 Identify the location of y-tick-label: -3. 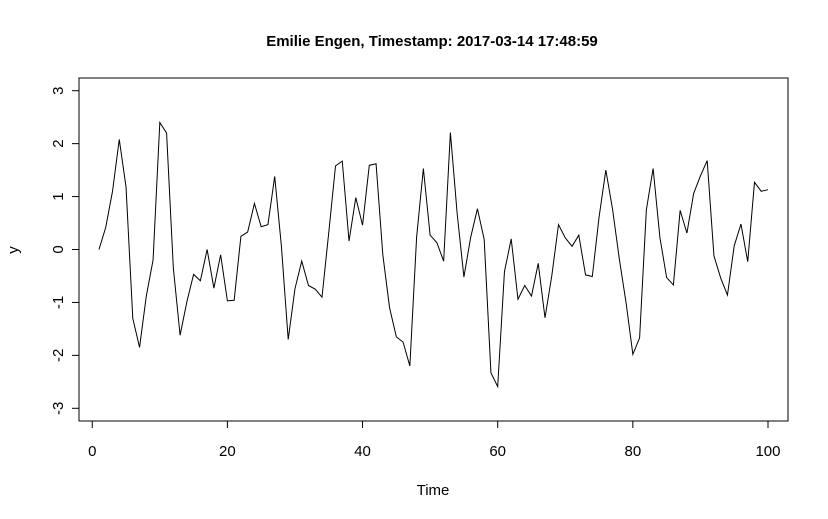
(58, 408).